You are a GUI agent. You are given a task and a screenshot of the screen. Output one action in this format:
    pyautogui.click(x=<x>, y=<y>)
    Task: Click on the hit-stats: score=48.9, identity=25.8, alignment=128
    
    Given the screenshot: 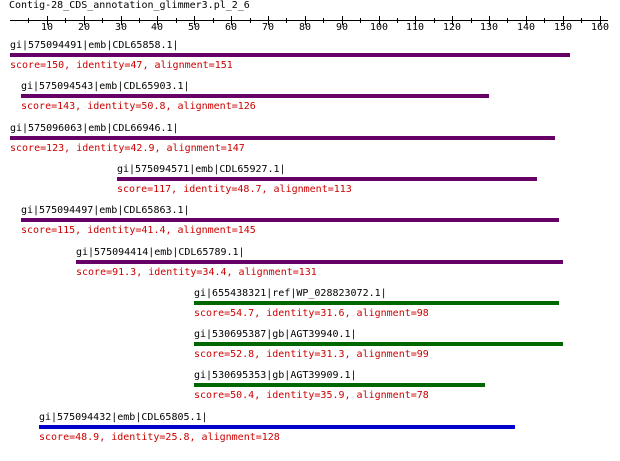 What is the action you would take?
    pyautogui.click(x=159, y=437)
    